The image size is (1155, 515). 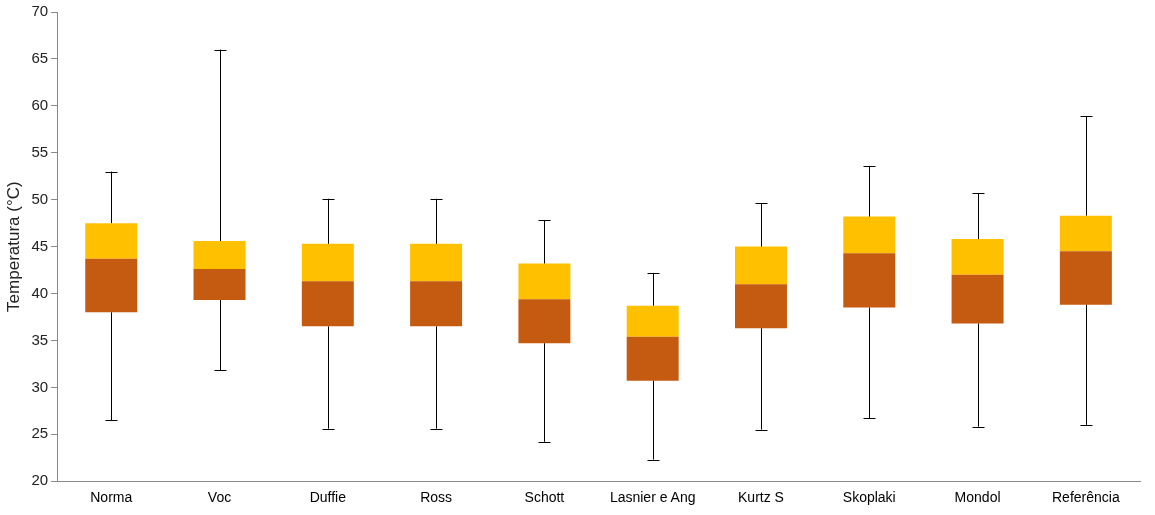 What do you see at coordinates (328, 497) in the screenshot?
I see `x-tick-label: Duffie` at bounding box center [328, 497].